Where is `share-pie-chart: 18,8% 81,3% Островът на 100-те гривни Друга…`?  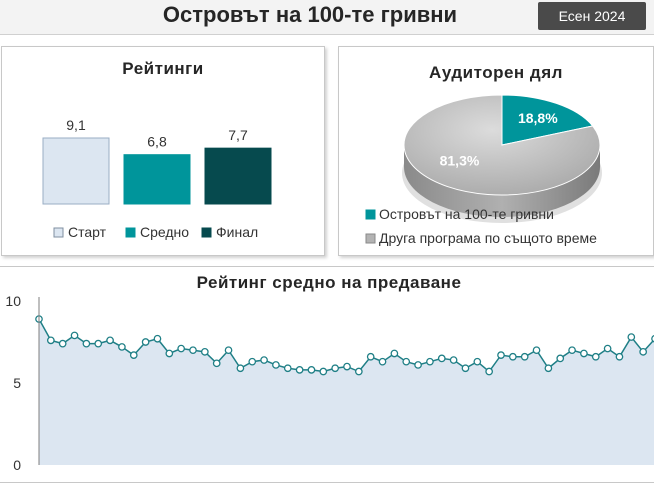 share-pie-chart: 18,8% 81,3% Островът на 100-те гривни Друга… is located at coordinates (483, 170).